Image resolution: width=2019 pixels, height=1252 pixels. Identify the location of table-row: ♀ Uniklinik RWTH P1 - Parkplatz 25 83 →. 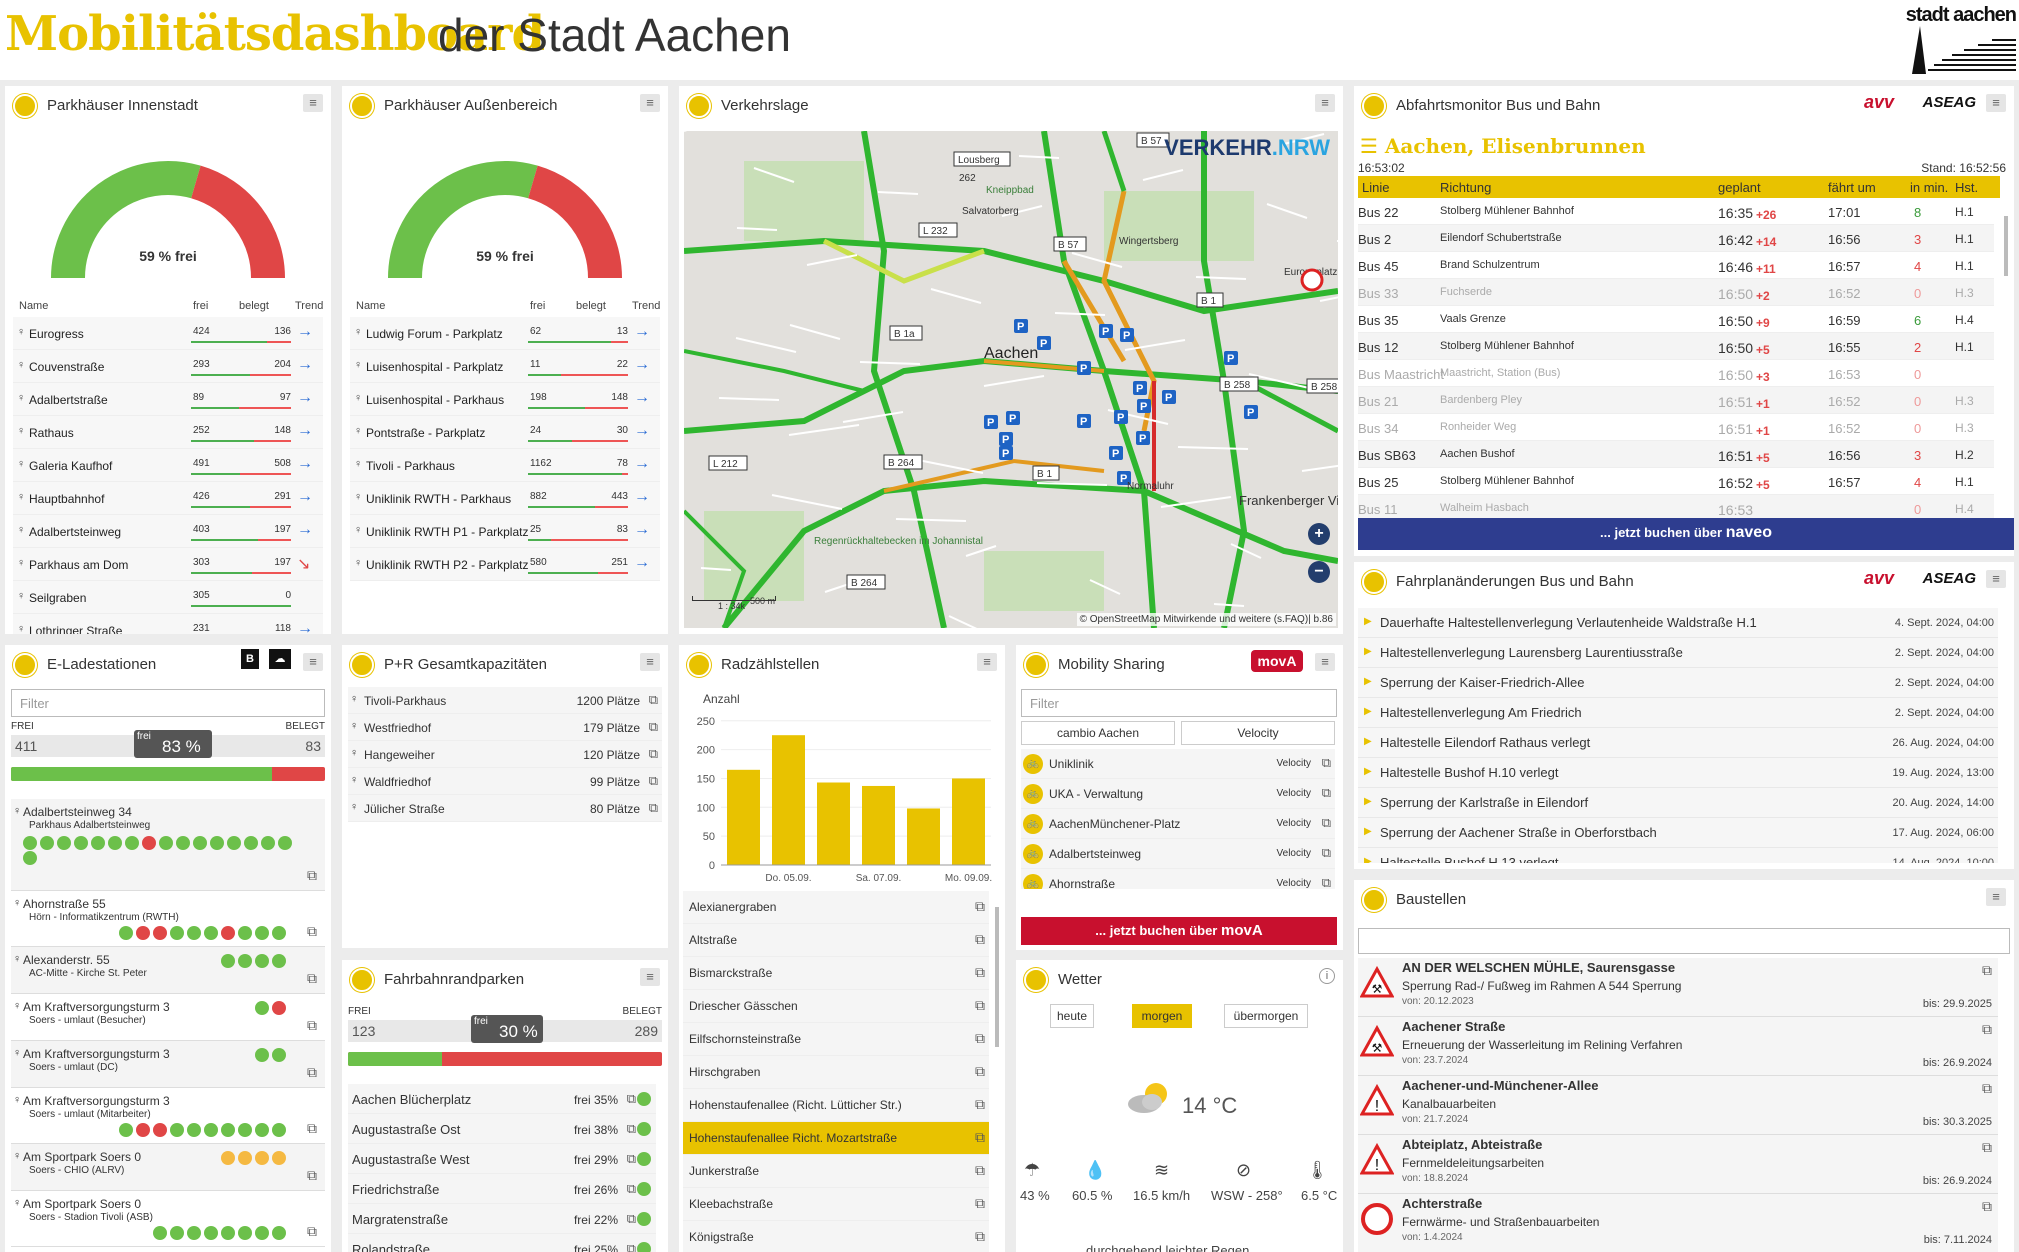
(505, 531).